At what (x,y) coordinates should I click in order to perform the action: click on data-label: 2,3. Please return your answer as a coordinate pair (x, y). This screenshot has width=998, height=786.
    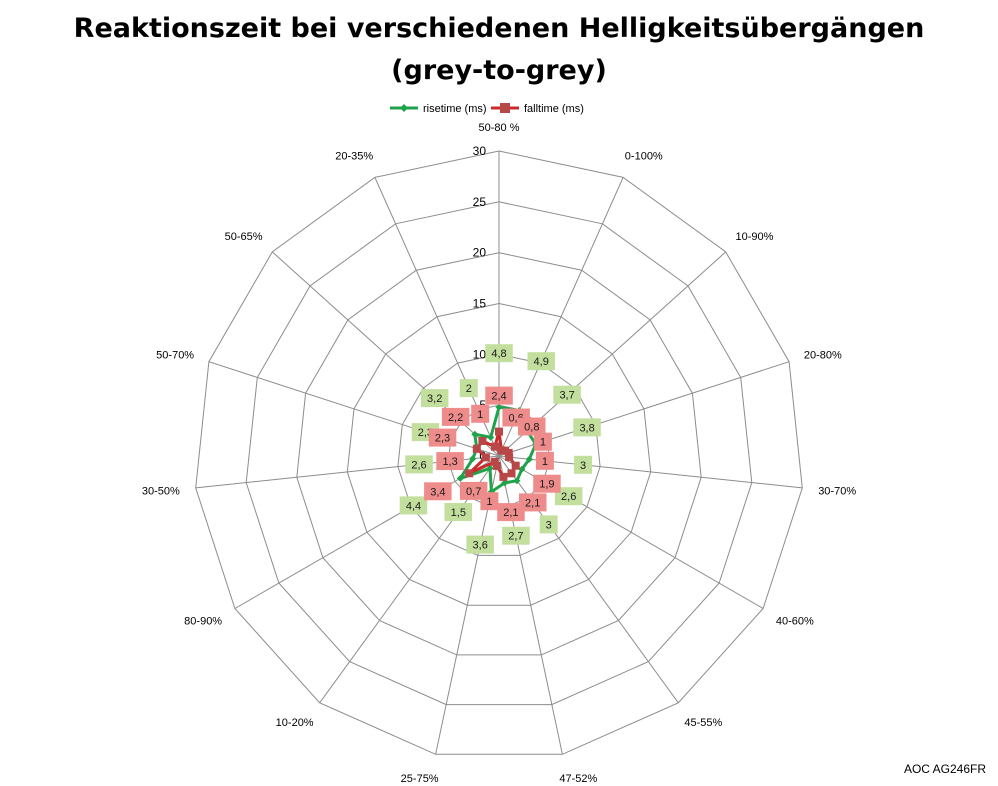
    Looking at the image, I should click on (442, 439).